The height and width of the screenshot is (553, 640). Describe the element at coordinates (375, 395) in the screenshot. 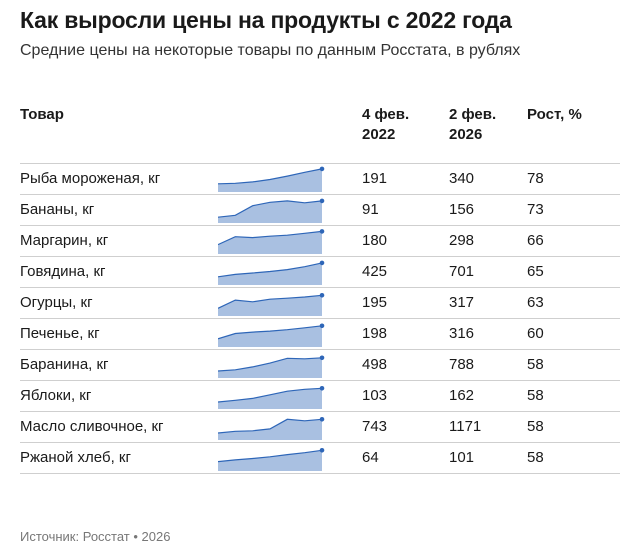

I see `price-2022: 103` at that location.